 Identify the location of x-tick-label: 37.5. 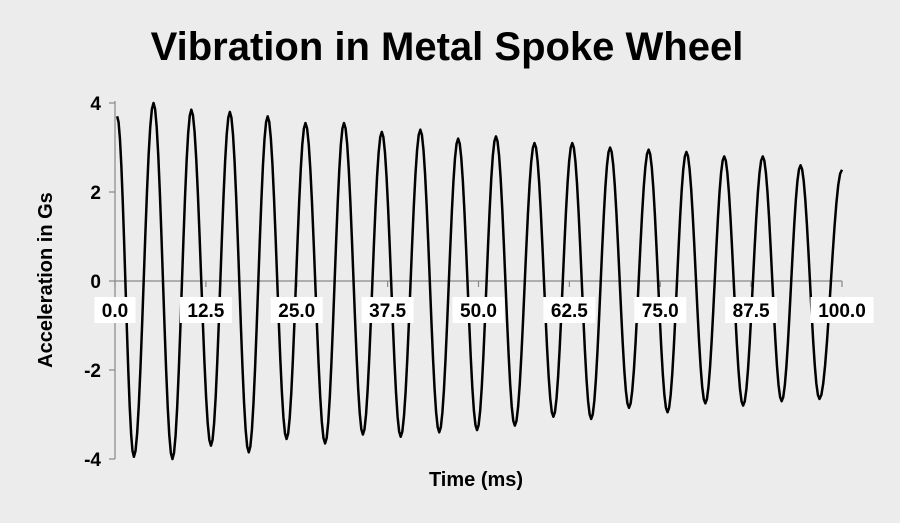
(387, 311).